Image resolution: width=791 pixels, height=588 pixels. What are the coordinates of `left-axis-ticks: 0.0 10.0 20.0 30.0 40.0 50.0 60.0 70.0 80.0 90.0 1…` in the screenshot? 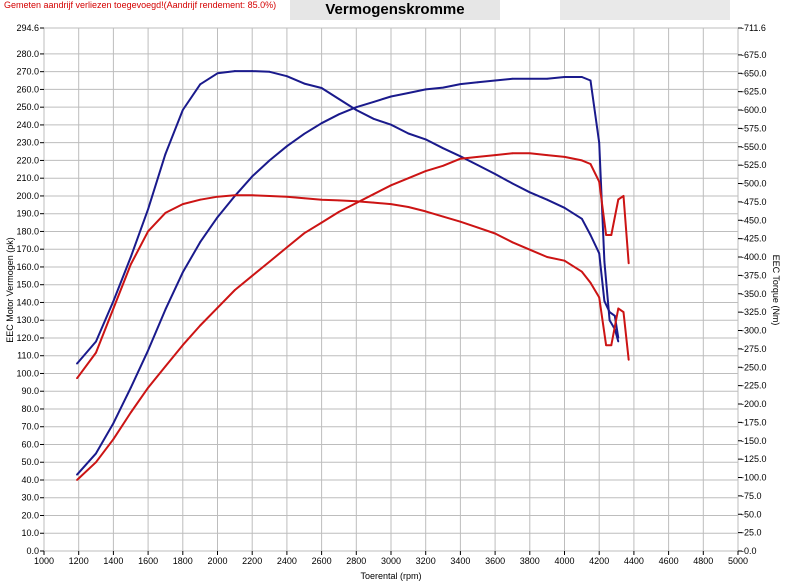 It's located at (30, 289).